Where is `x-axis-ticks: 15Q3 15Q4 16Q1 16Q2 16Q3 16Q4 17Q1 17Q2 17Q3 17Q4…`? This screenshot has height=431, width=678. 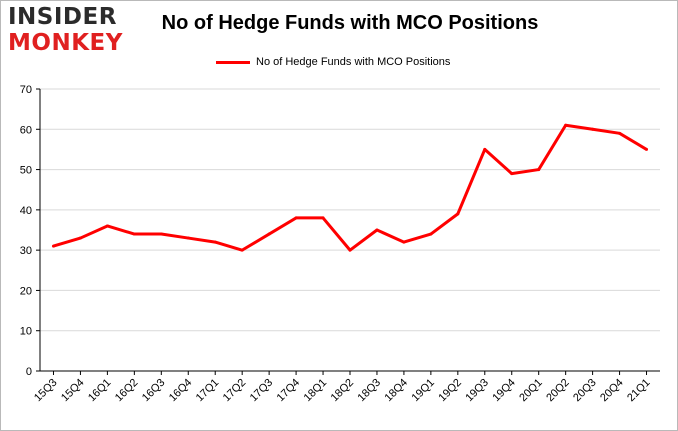
x-axis-ticks: 15Q3 15Q4 16Q1 16Q2 16Q3 16Q4 17Q1 17Q2 17Q3 17Q4… is located at coordinates (342, 387).